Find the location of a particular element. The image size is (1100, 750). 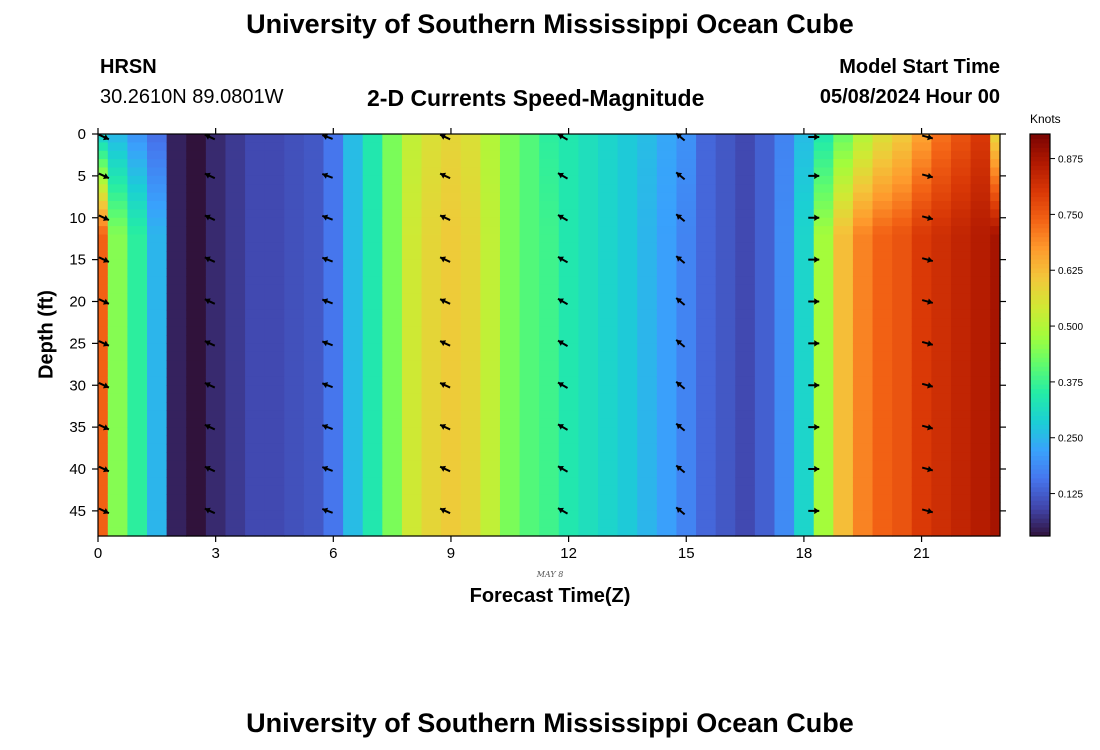

chart-subtitle: 2-D Currents Speed-Magnitude is located at coordinates (536, 98).